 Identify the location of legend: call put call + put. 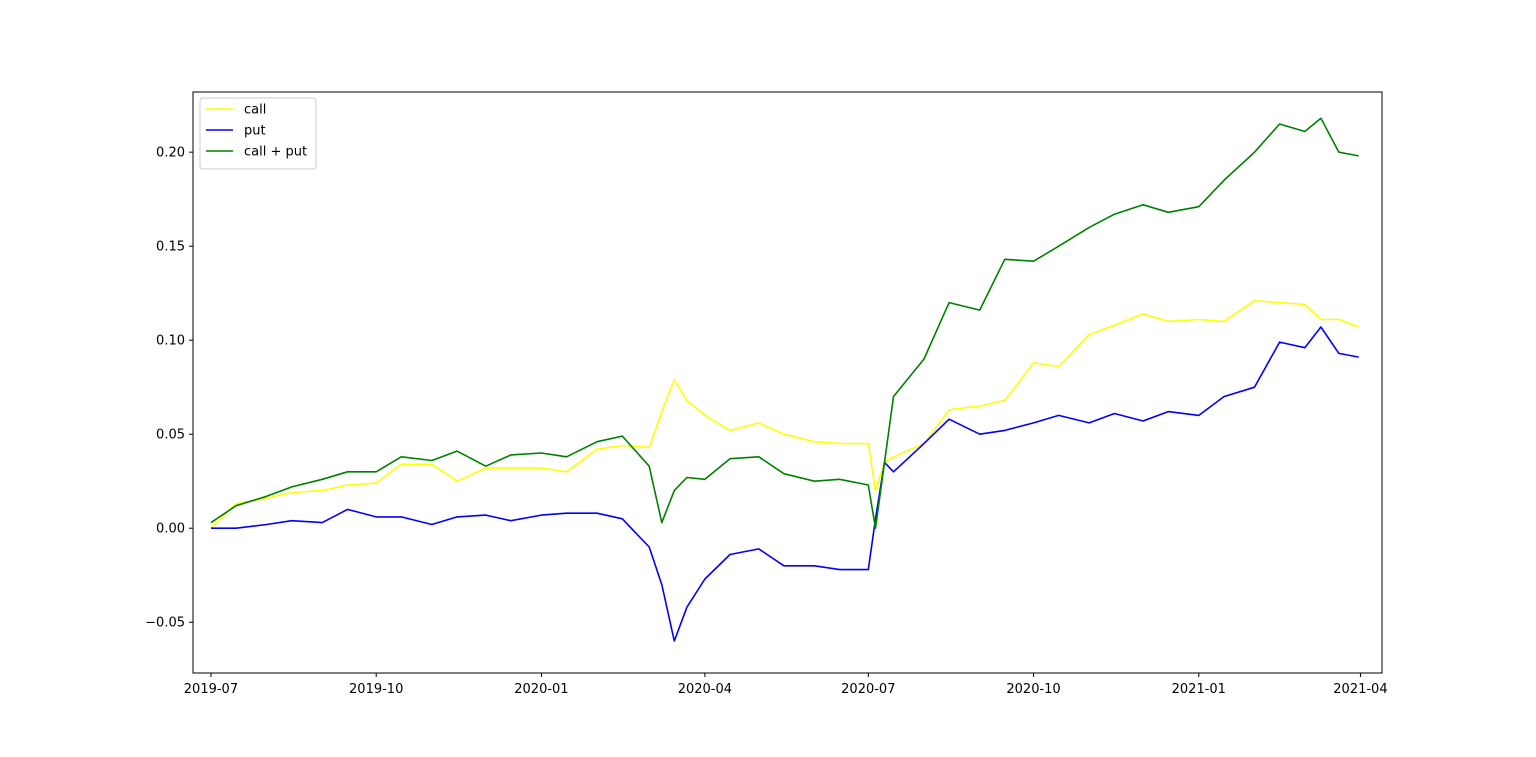
(258, 133).